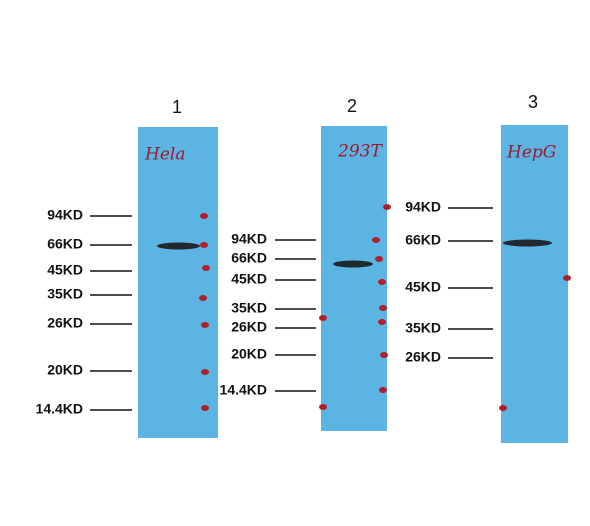  Describe the element at coordinates (360, 152) in the screenshot. I see `lane-label: 293T` at that location.